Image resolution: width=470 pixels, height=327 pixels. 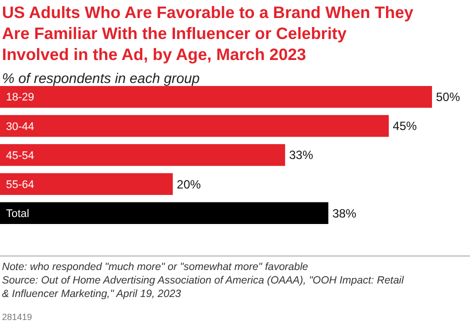 I want to click on y-tick-label: Total, so click(x=18, y=214).